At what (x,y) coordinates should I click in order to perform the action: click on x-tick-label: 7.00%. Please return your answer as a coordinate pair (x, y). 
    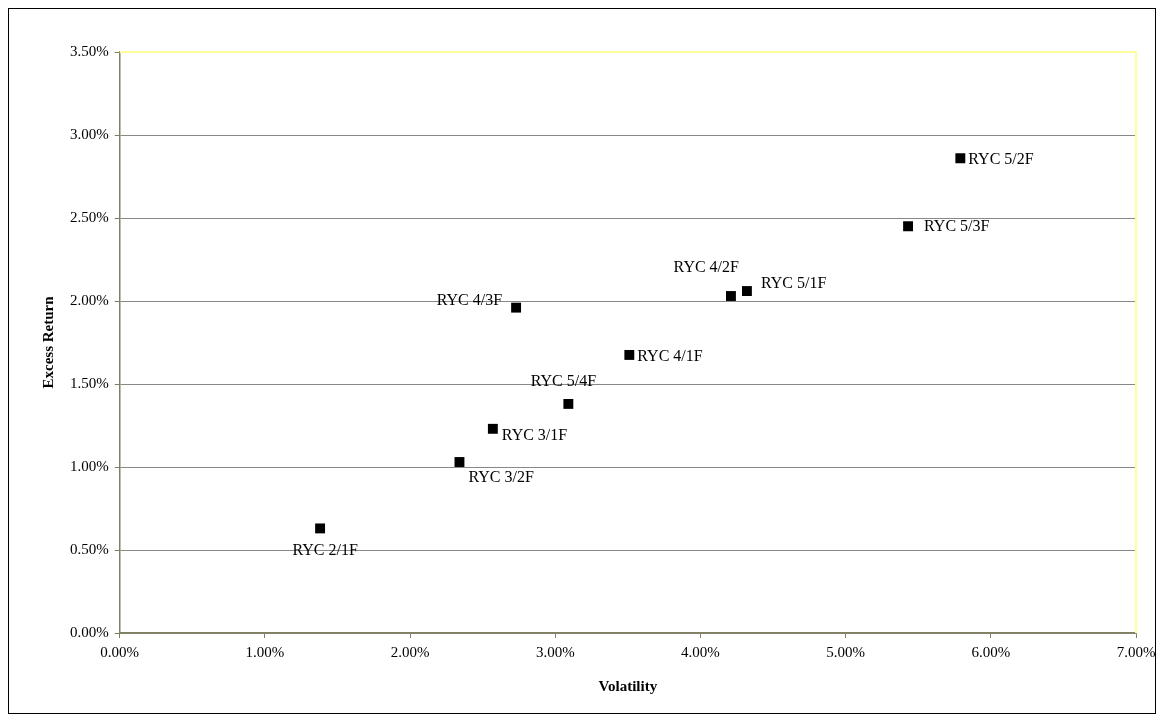
    Looking at the image, I should click on (1136, 651).